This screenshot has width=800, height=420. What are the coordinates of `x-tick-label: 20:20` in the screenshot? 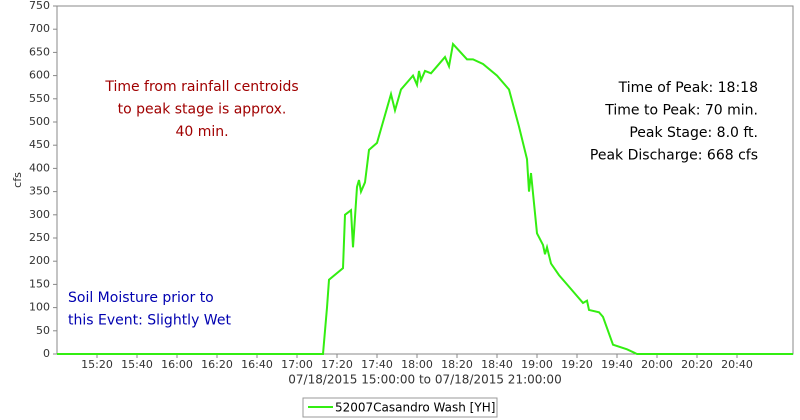 It's located at (697, 364).